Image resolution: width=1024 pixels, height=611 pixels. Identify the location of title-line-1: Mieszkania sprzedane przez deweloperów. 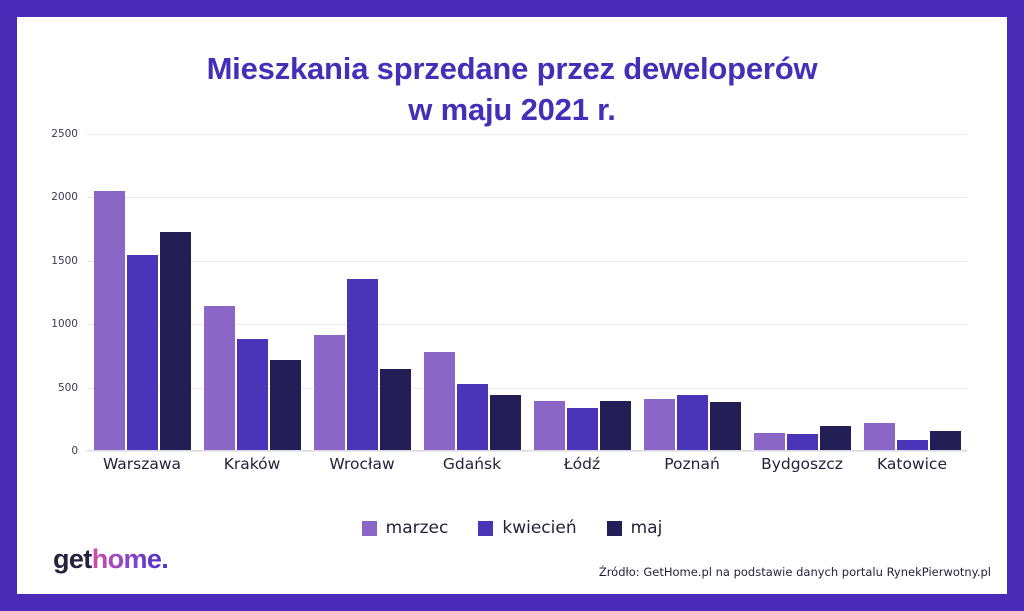
(512, 68).